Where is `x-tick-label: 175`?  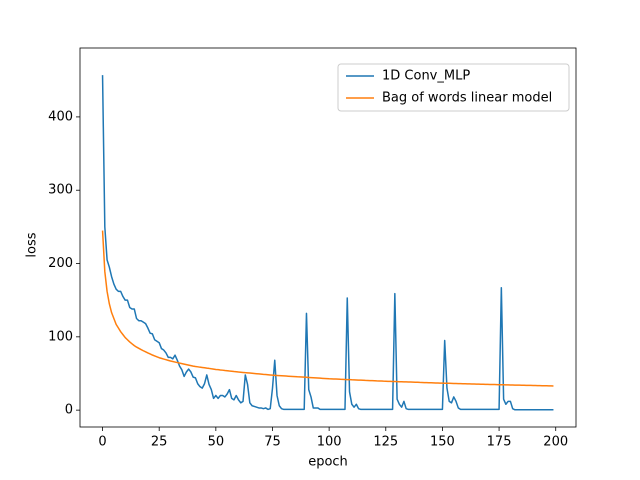
x-tick-label: 175 is located at coordinates (499, 442).